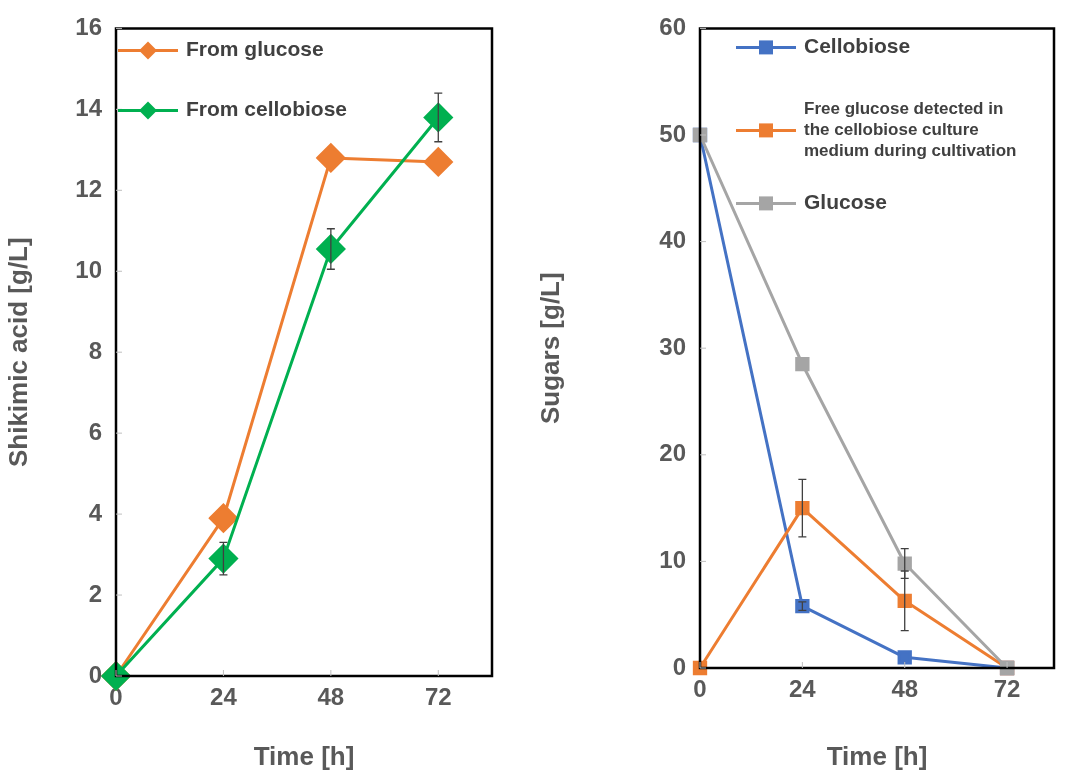 Image resolution: width=1065 pixels, height=775 pixels. Describe the element at coordinates (672, 133) in the screenshot. I see `y-tick-label: 50` at that location.